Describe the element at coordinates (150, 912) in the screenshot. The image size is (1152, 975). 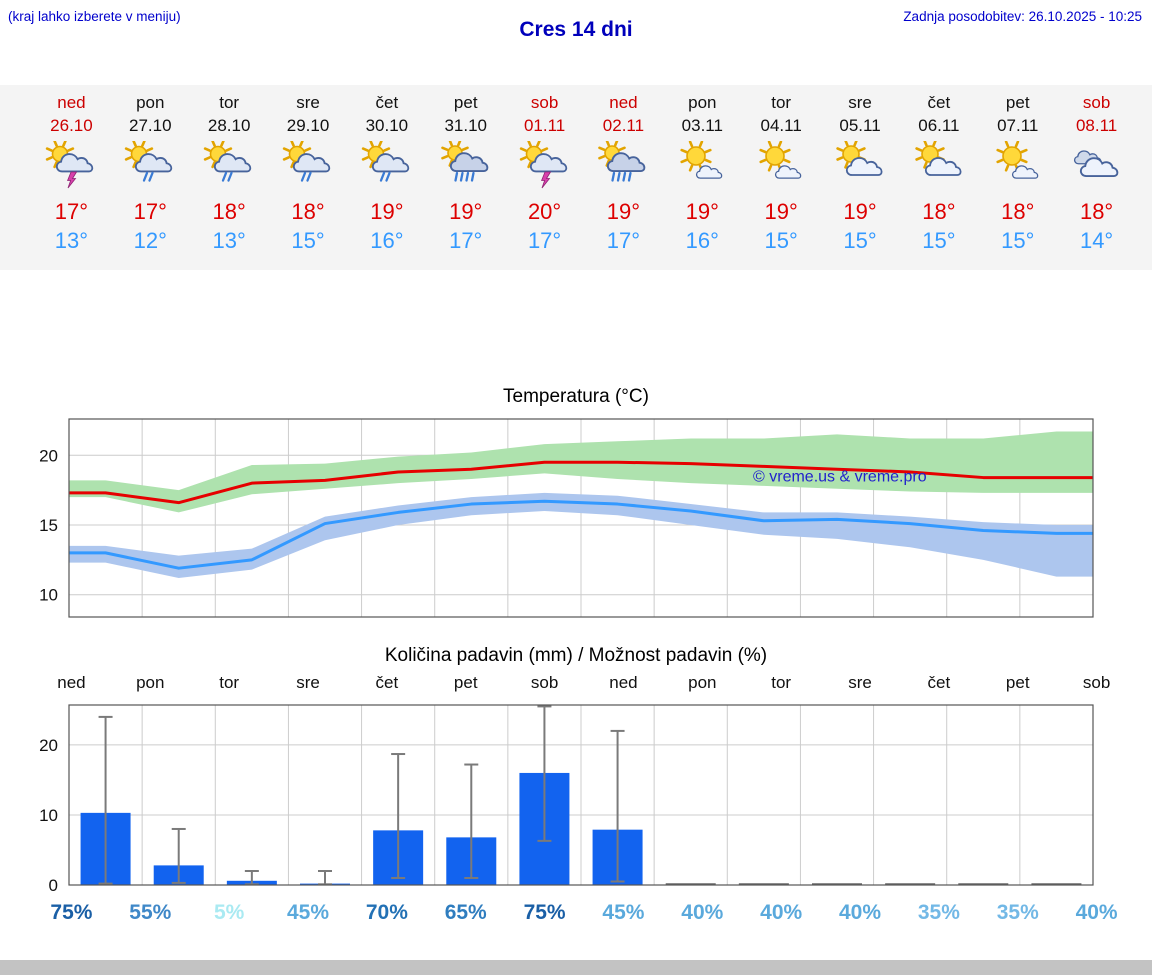
I see `precip-probability: 55%` at that location.